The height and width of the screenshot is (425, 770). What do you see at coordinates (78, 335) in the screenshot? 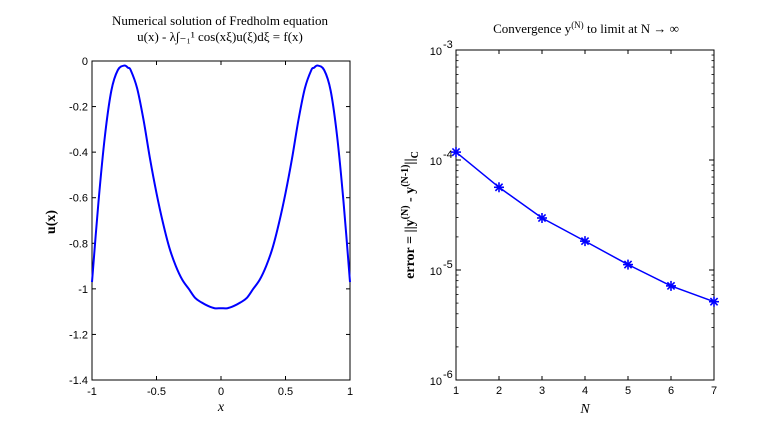
I see `chart-left-ytick-label: -1.2` at bounding box center [78, 335].